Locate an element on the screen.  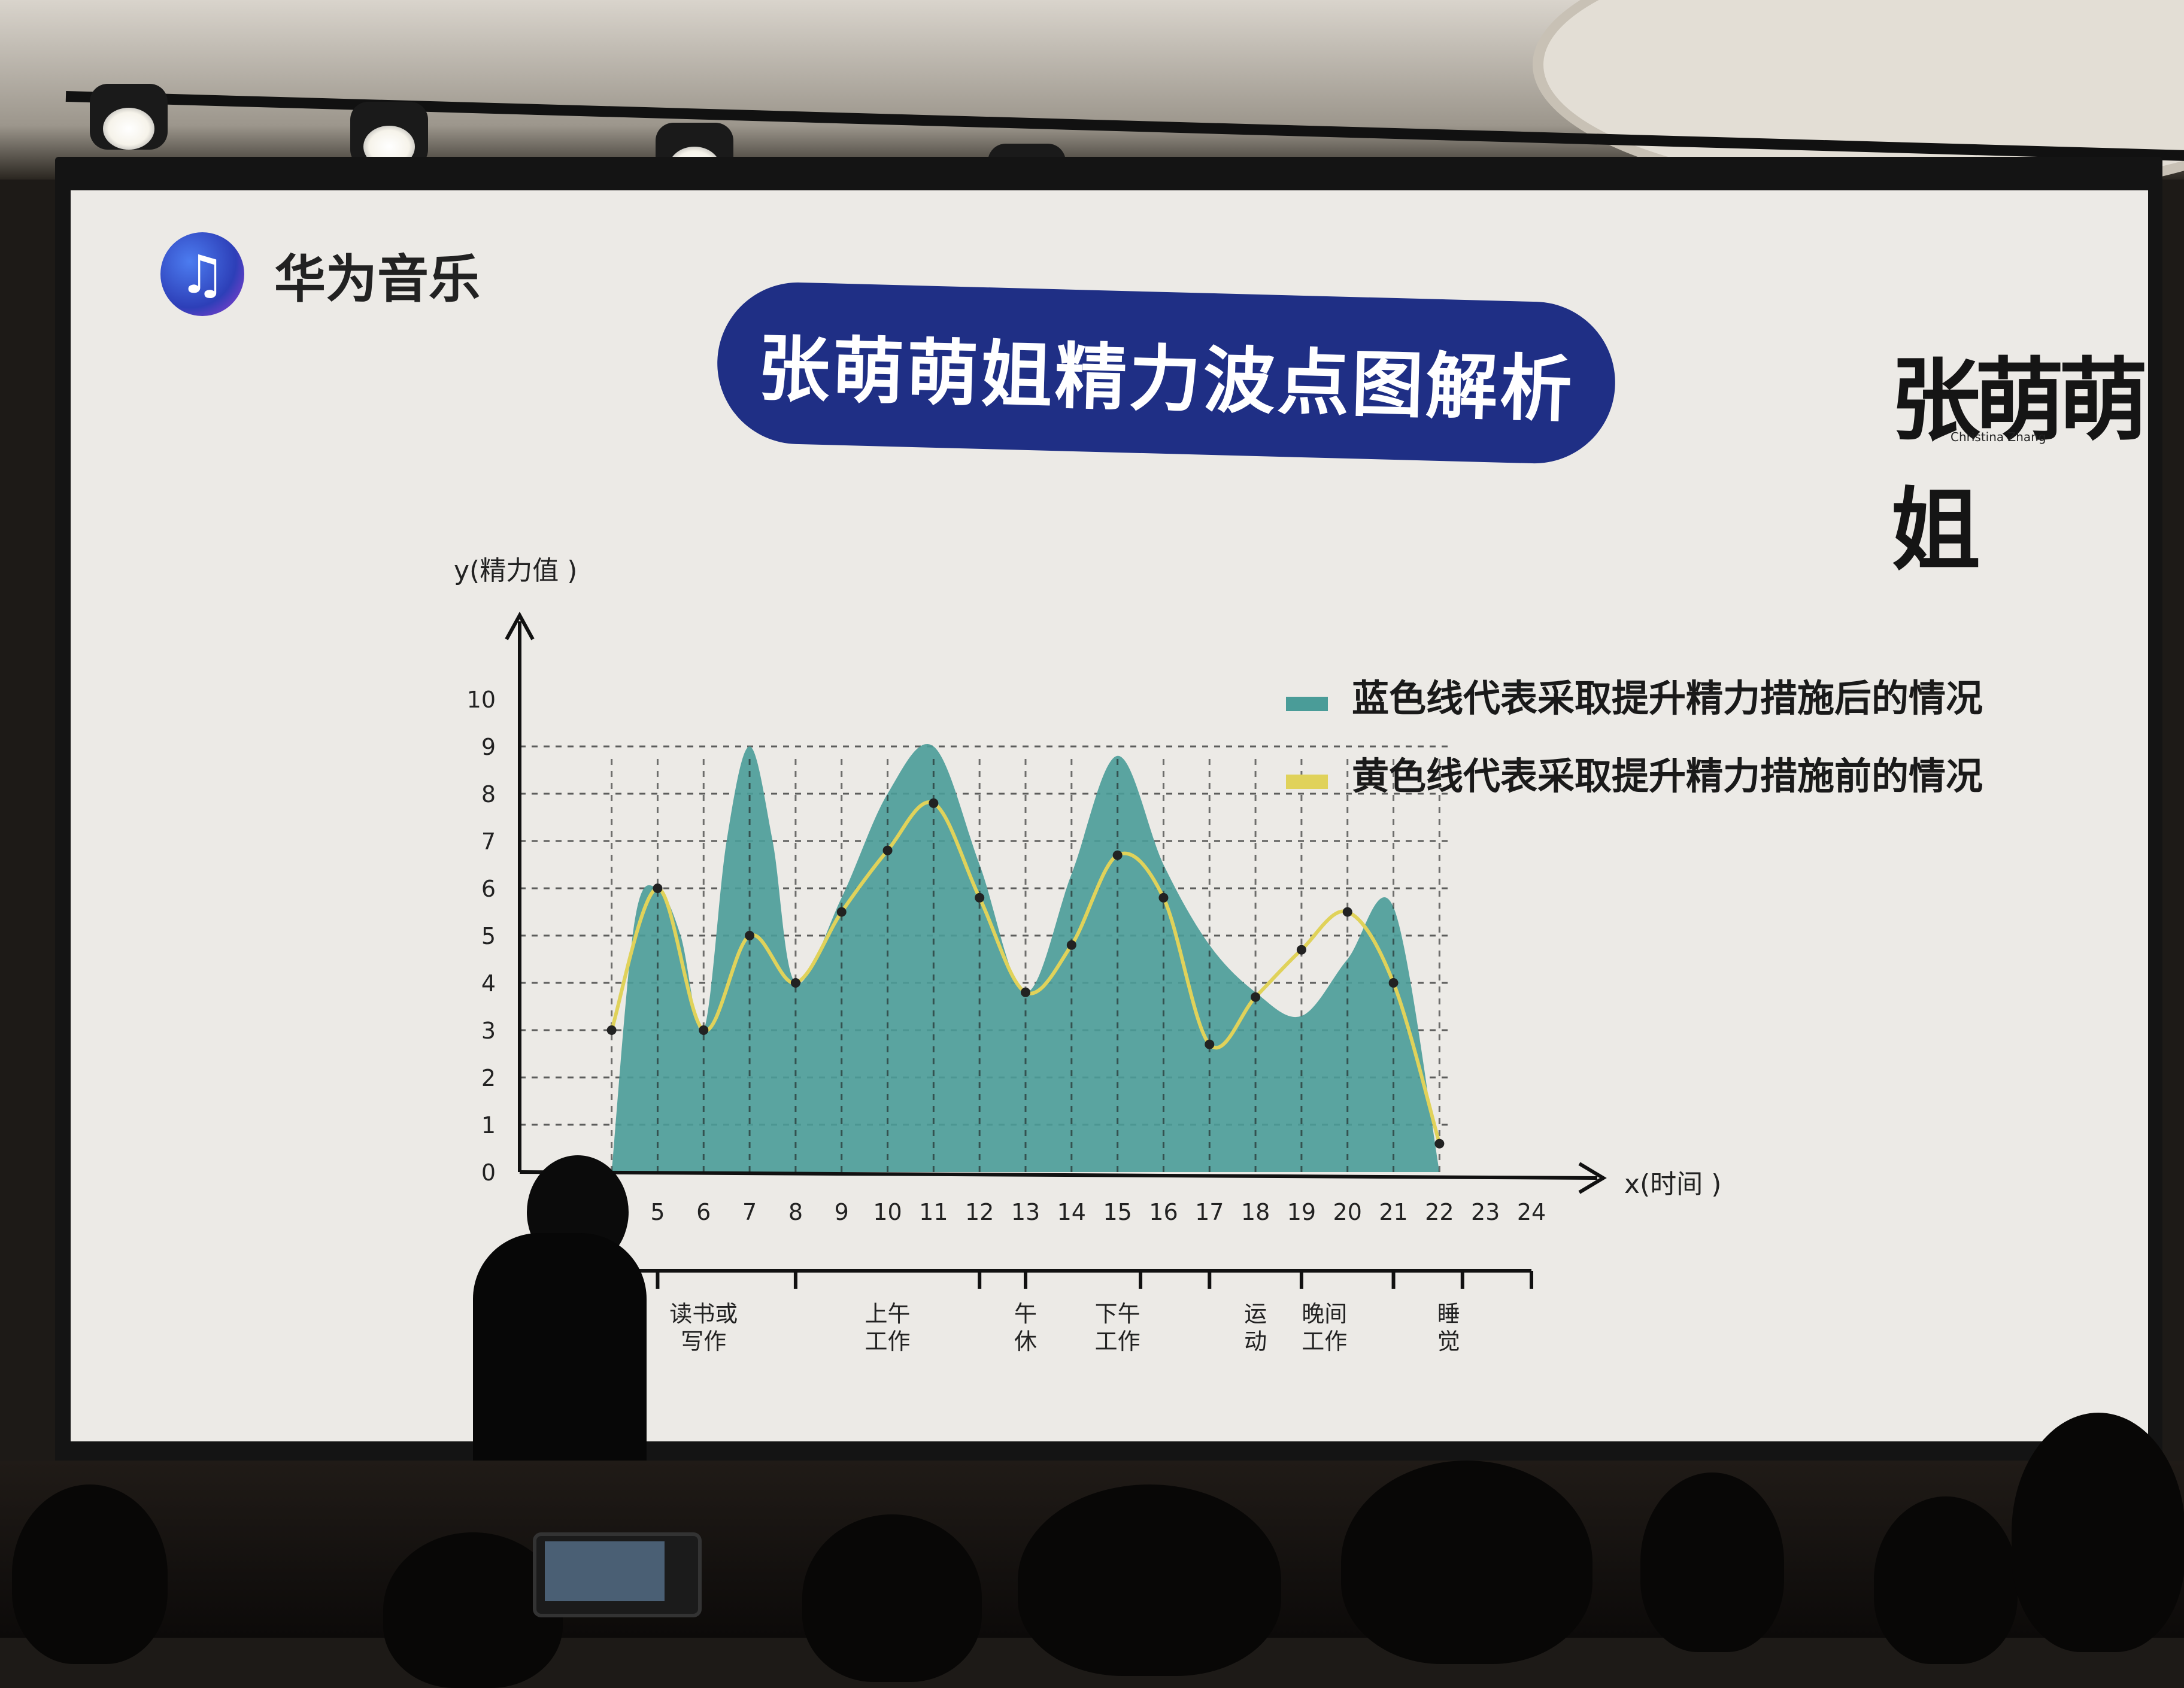
timeline-label: 晚间工作 is located at coordinates (1324, 1328).